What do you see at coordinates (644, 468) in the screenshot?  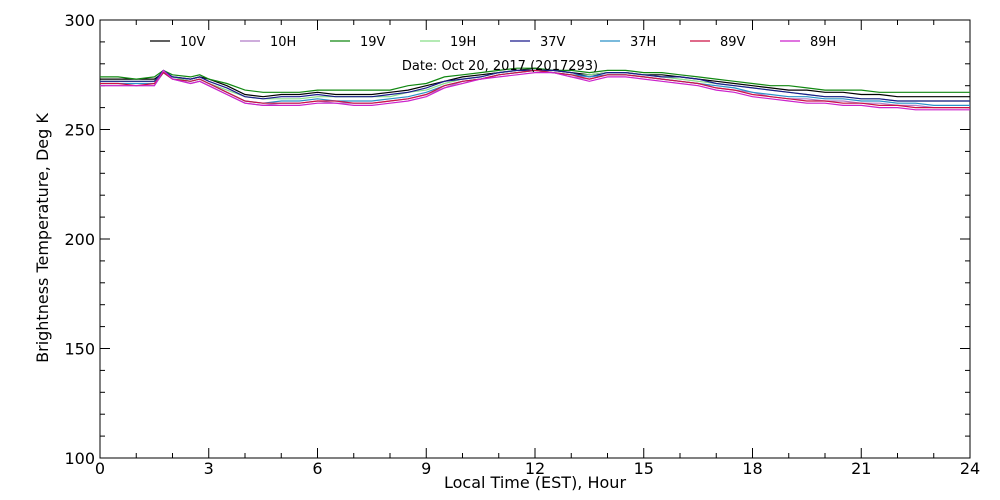 I see `x-tick-label: 15` at bounding box center [644, 468].